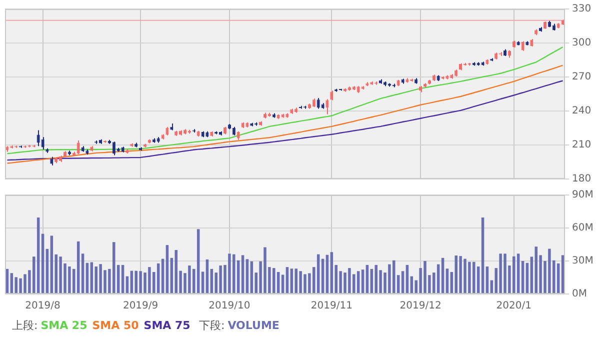 The height and width of the screenshot is (337, 600). Describe the element at coordinates (167, 325) in the screenshot. I see `text: SMA 75` at that location.